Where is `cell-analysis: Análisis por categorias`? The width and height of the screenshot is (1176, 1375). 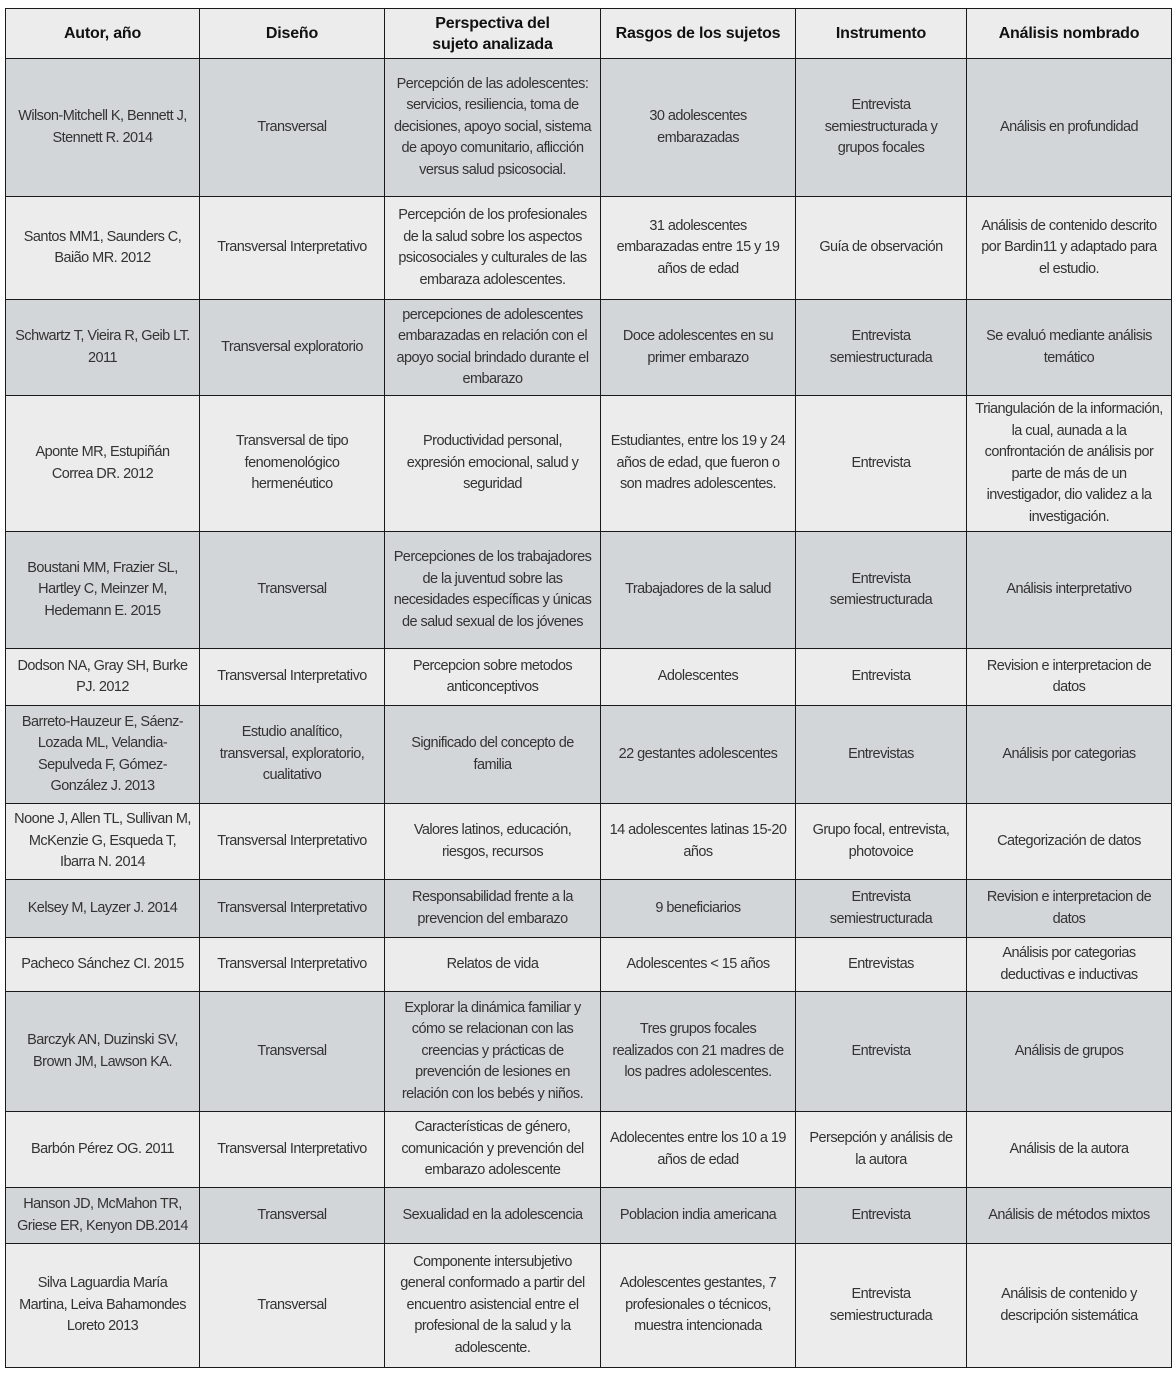
cell-analysis: Análisis por categorias is located at coordinates (1069, 754).